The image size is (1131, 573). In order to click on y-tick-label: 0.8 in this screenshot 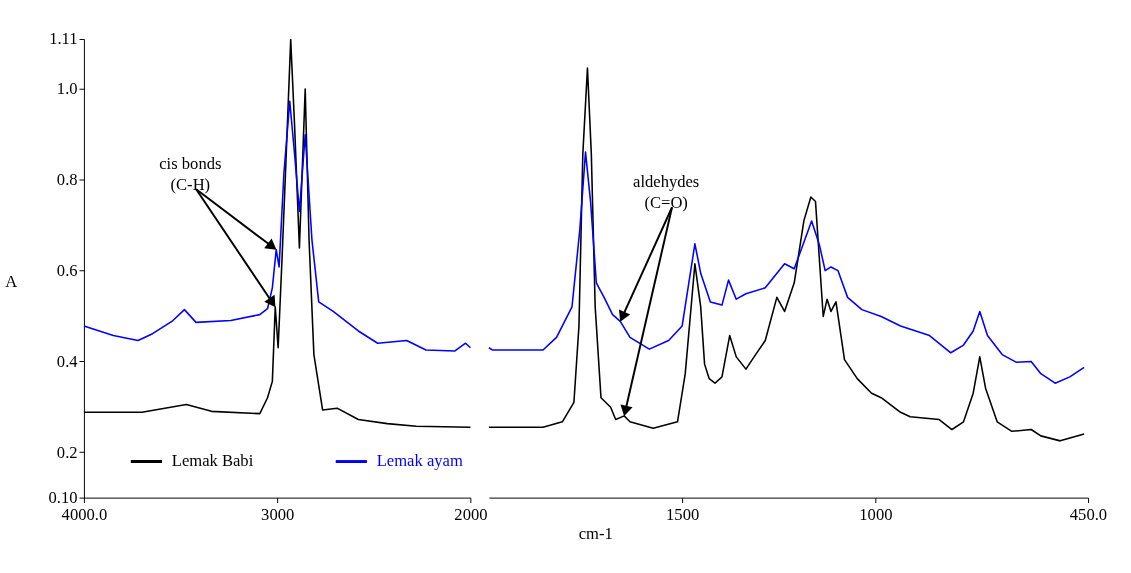, I will do `click(67, 180)`.